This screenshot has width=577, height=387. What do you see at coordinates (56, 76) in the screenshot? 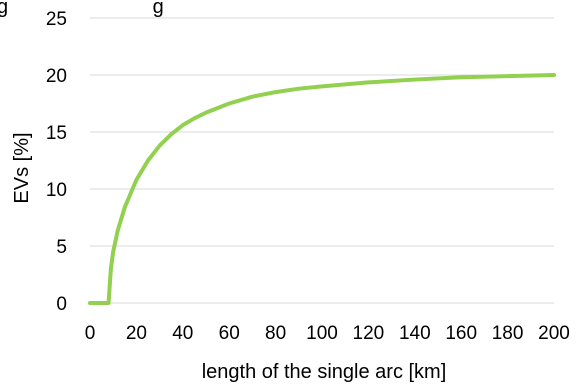
I see `y-tick-label-20: 20` at bounding box center [56, 76].